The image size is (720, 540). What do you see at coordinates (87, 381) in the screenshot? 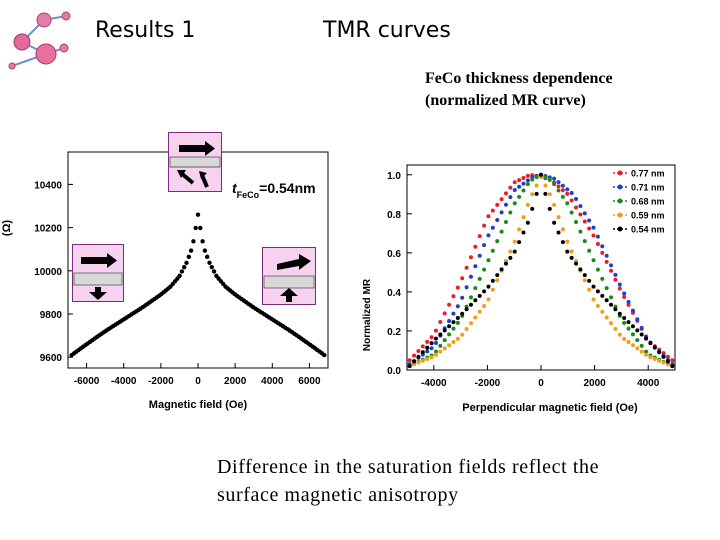
I see `x-tick-label: -6000` at bounding box center [87, 381].